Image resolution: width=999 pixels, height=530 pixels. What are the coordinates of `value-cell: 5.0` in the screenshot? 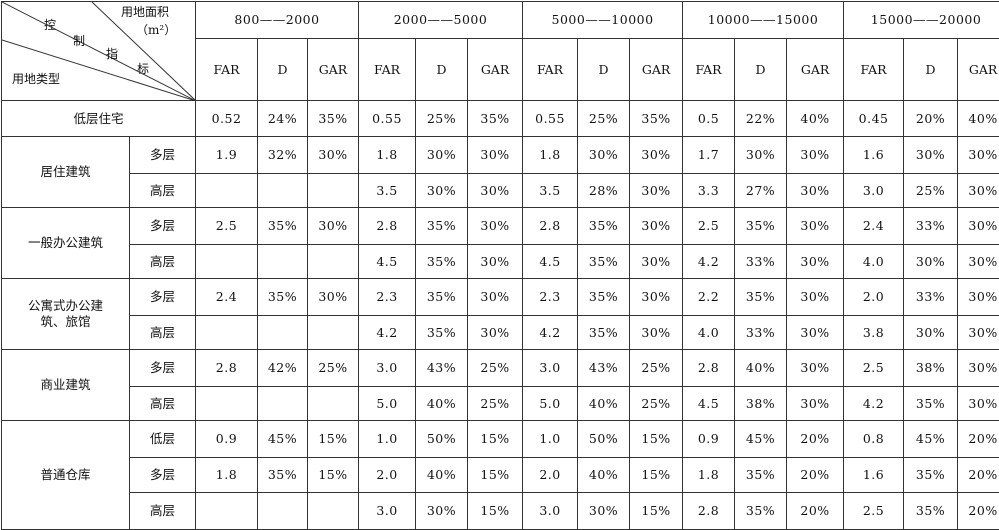 It's located at (550, 404).